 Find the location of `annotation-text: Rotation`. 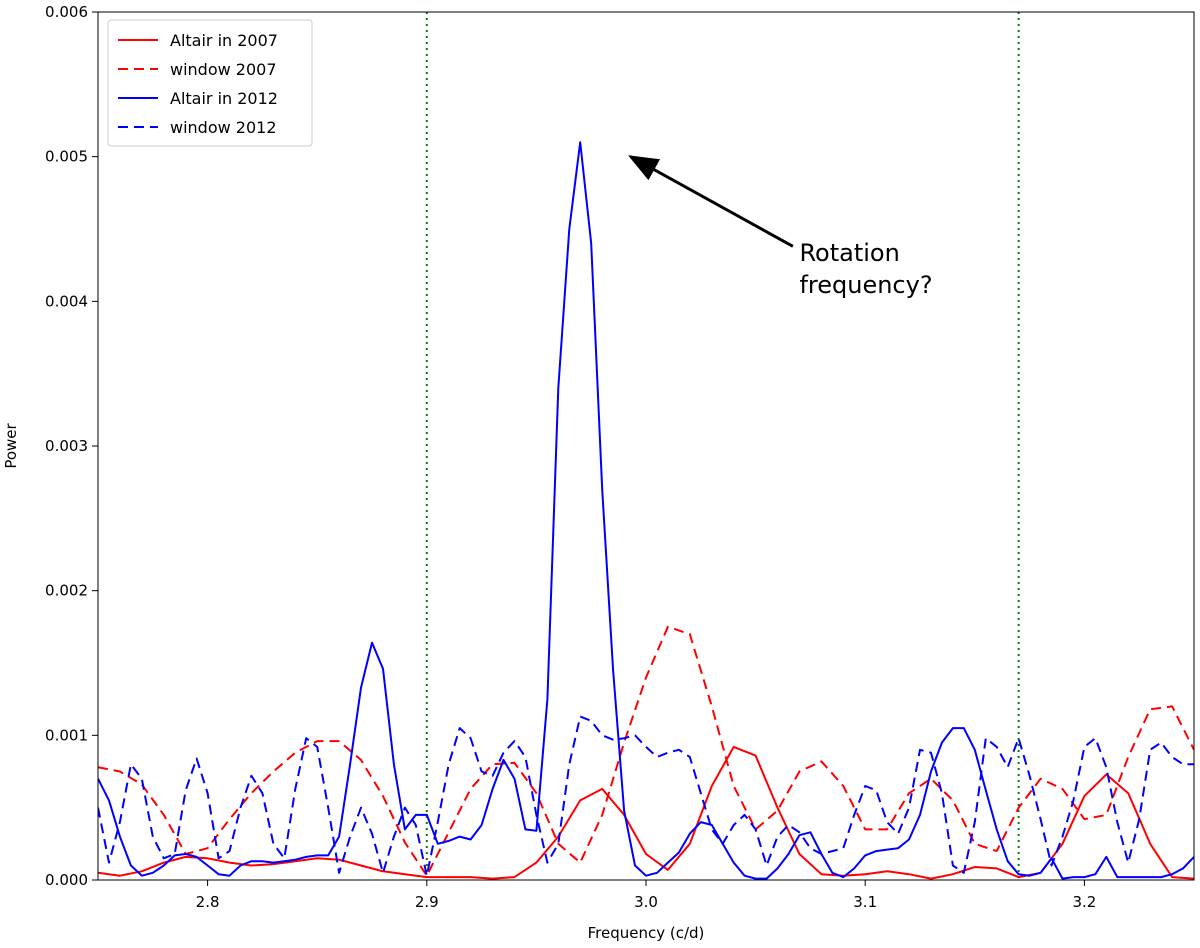

annotation-text: Rotation is located at coordinates (849, 253).